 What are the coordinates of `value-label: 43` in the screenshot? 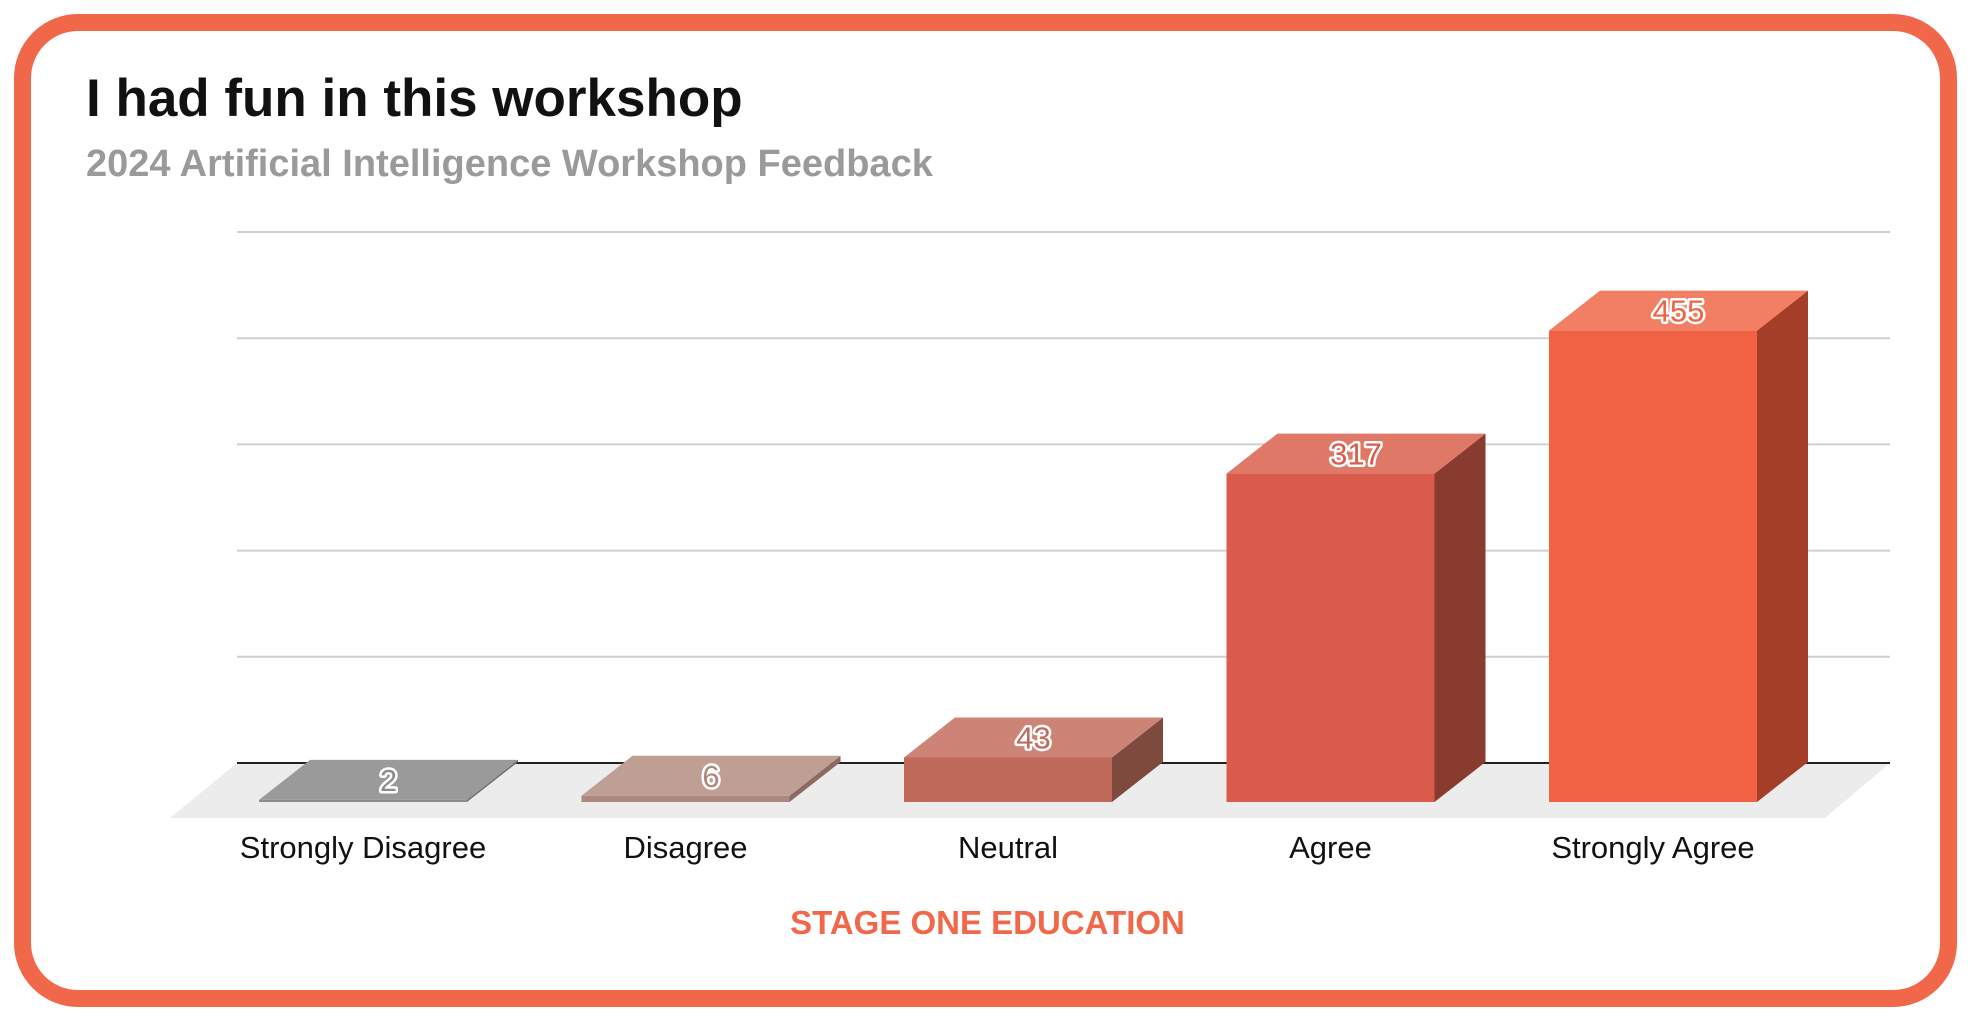 It's located at (1033, 737).